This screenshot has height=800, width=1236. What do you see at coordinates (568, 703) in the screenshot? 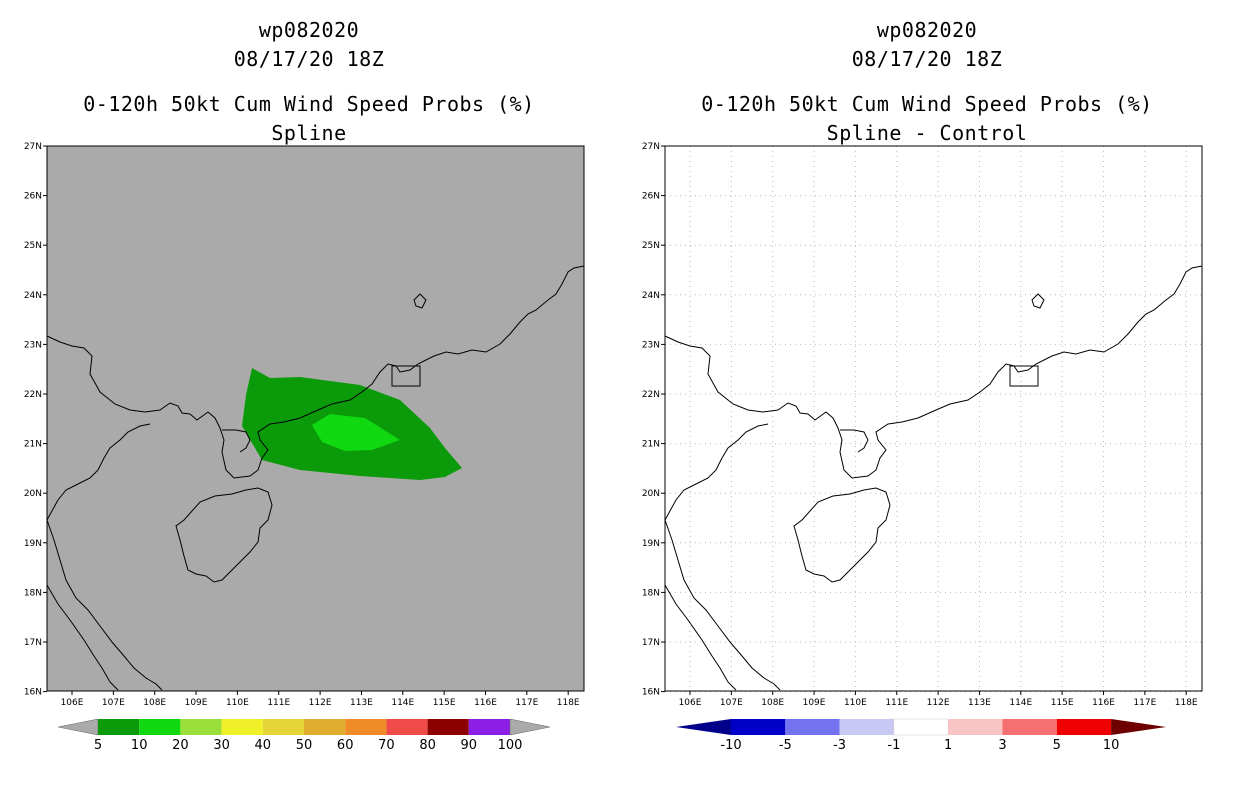
I see `lon-tick-label: 118E` at bounding box center [568, 703].